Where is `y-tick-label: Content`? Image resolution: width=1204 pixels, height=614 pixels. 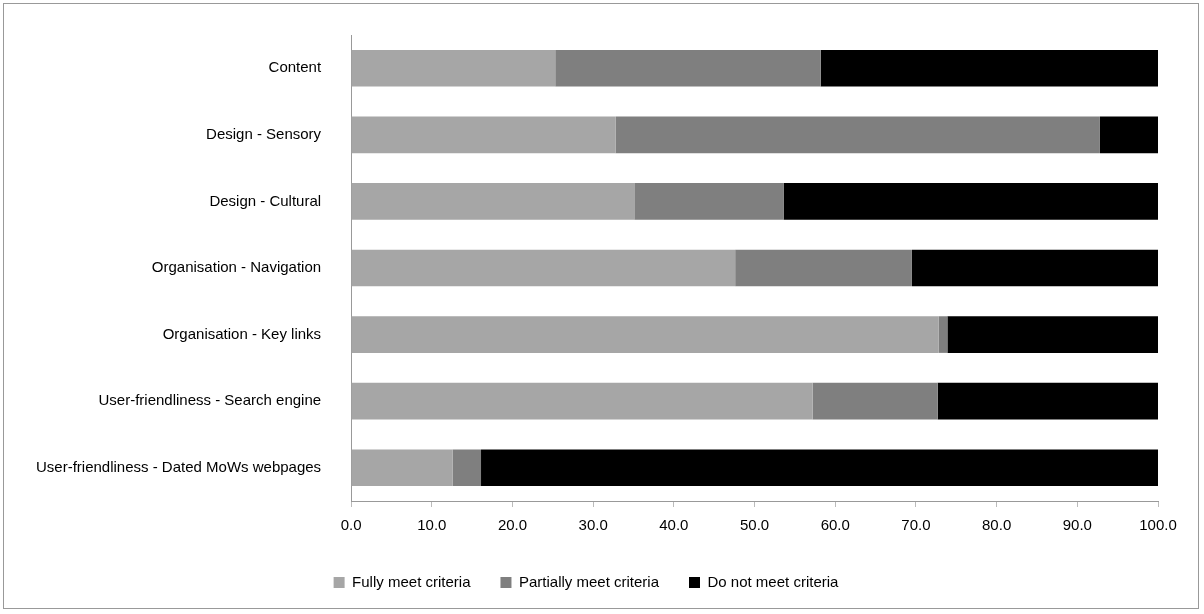
y-tick-label: Content is located at coordinates (295, 67).